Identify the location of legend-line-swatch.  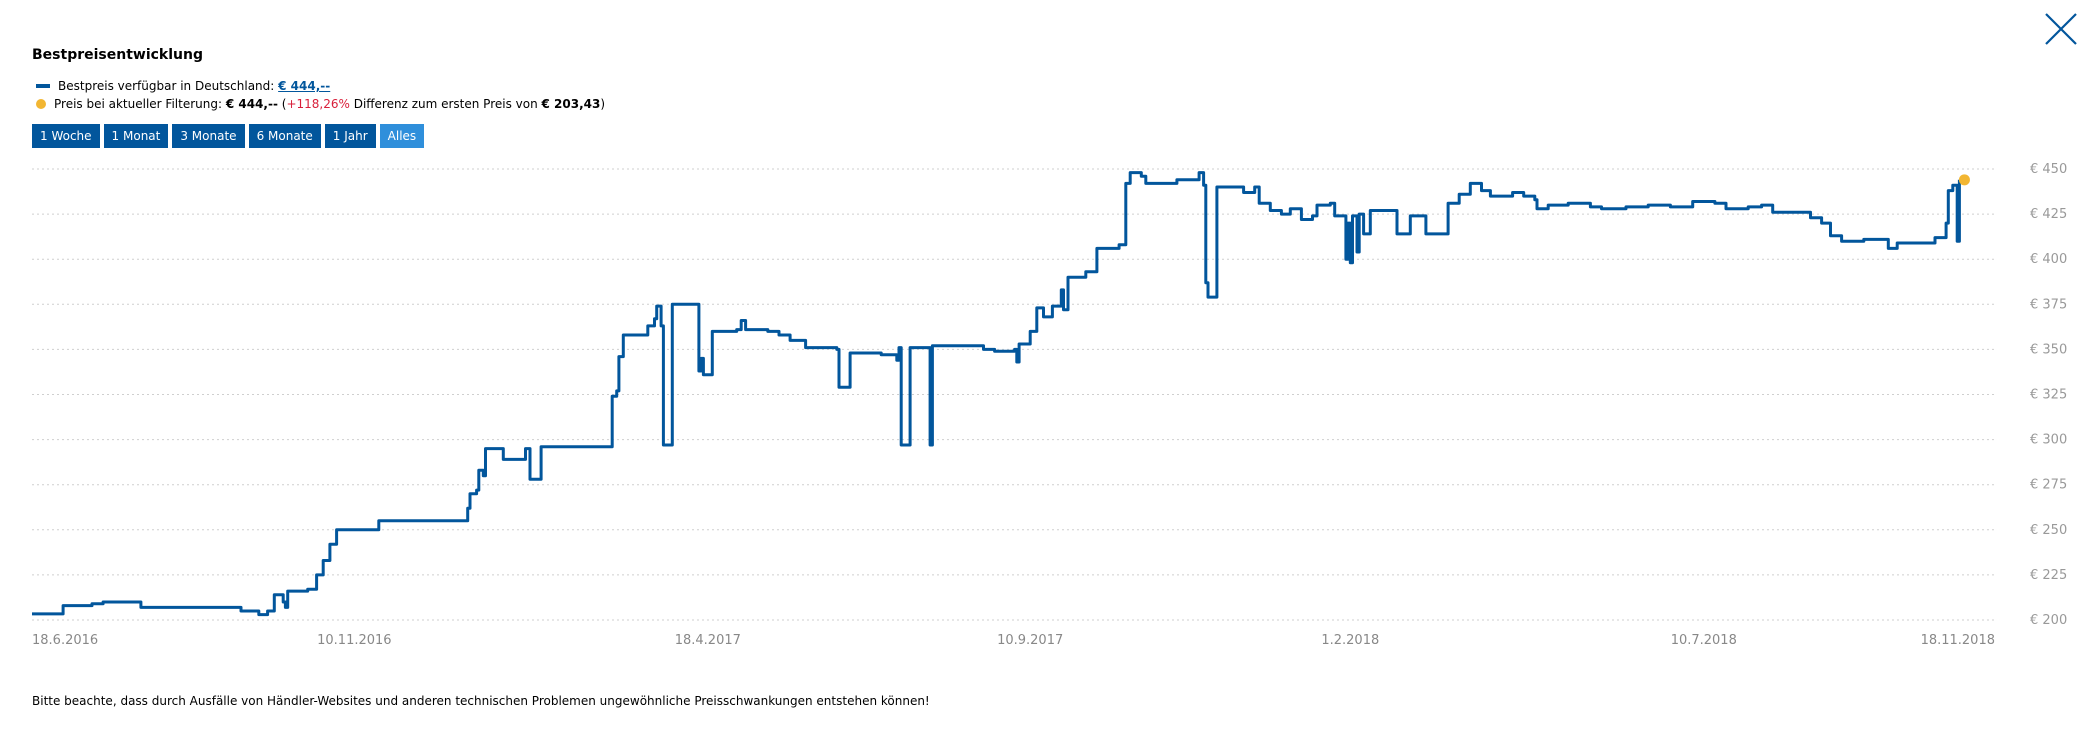
(43, 85).